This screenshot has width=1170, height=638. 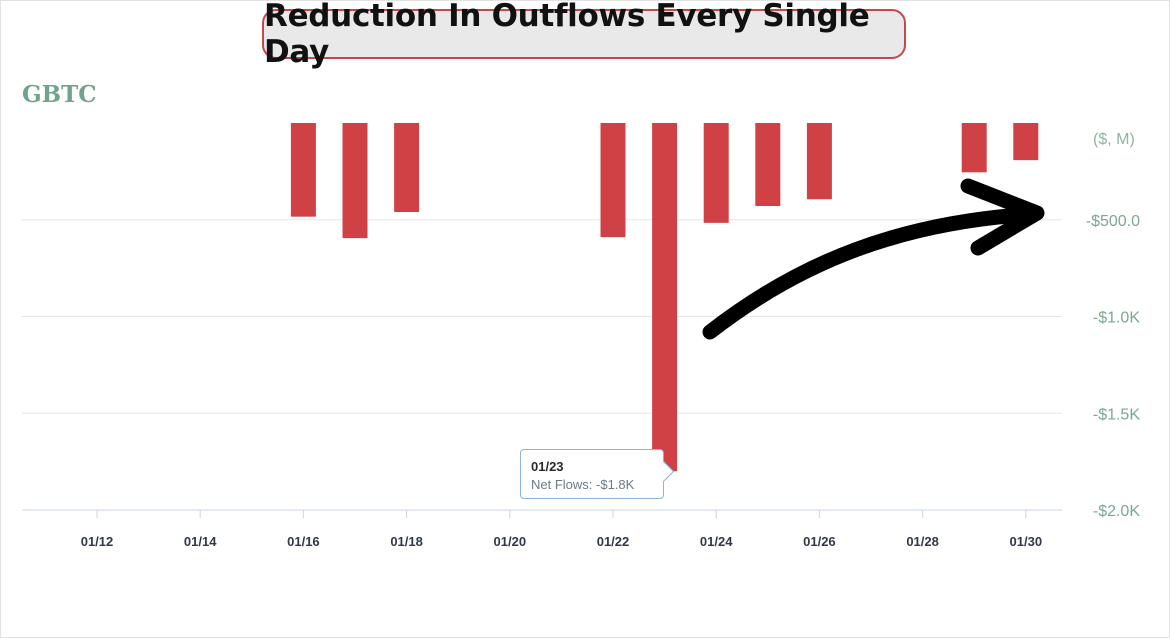 What do you see at coordinates (1116, 511) in the screenshot?
I see `y-tick-label: -$2.0K` at bounding box center [1116, 511].